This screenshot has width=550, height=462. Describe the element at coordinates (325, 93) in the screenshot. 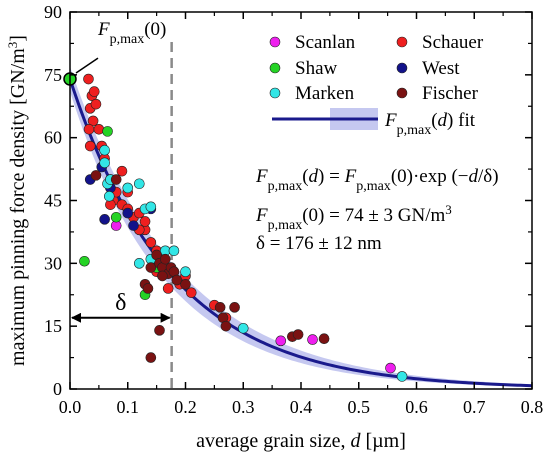

I see `legend-label-marken: Marken` at that location.